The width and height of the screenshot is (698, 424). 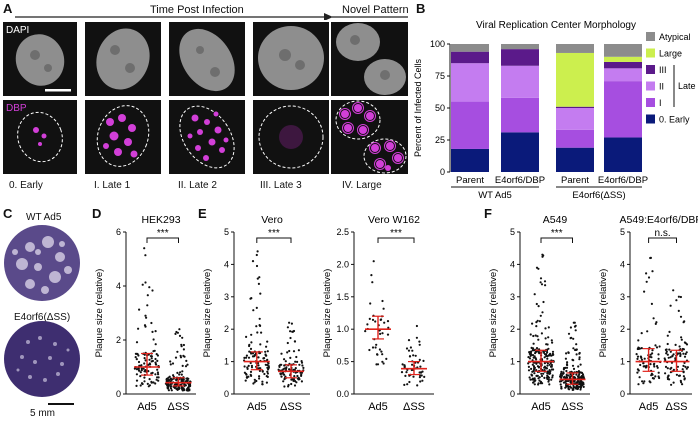 What do you see at coordinates (26, 185) in the screenshot?
I see `stage-label-early: 0. Early` at bounding box center [26, 185].